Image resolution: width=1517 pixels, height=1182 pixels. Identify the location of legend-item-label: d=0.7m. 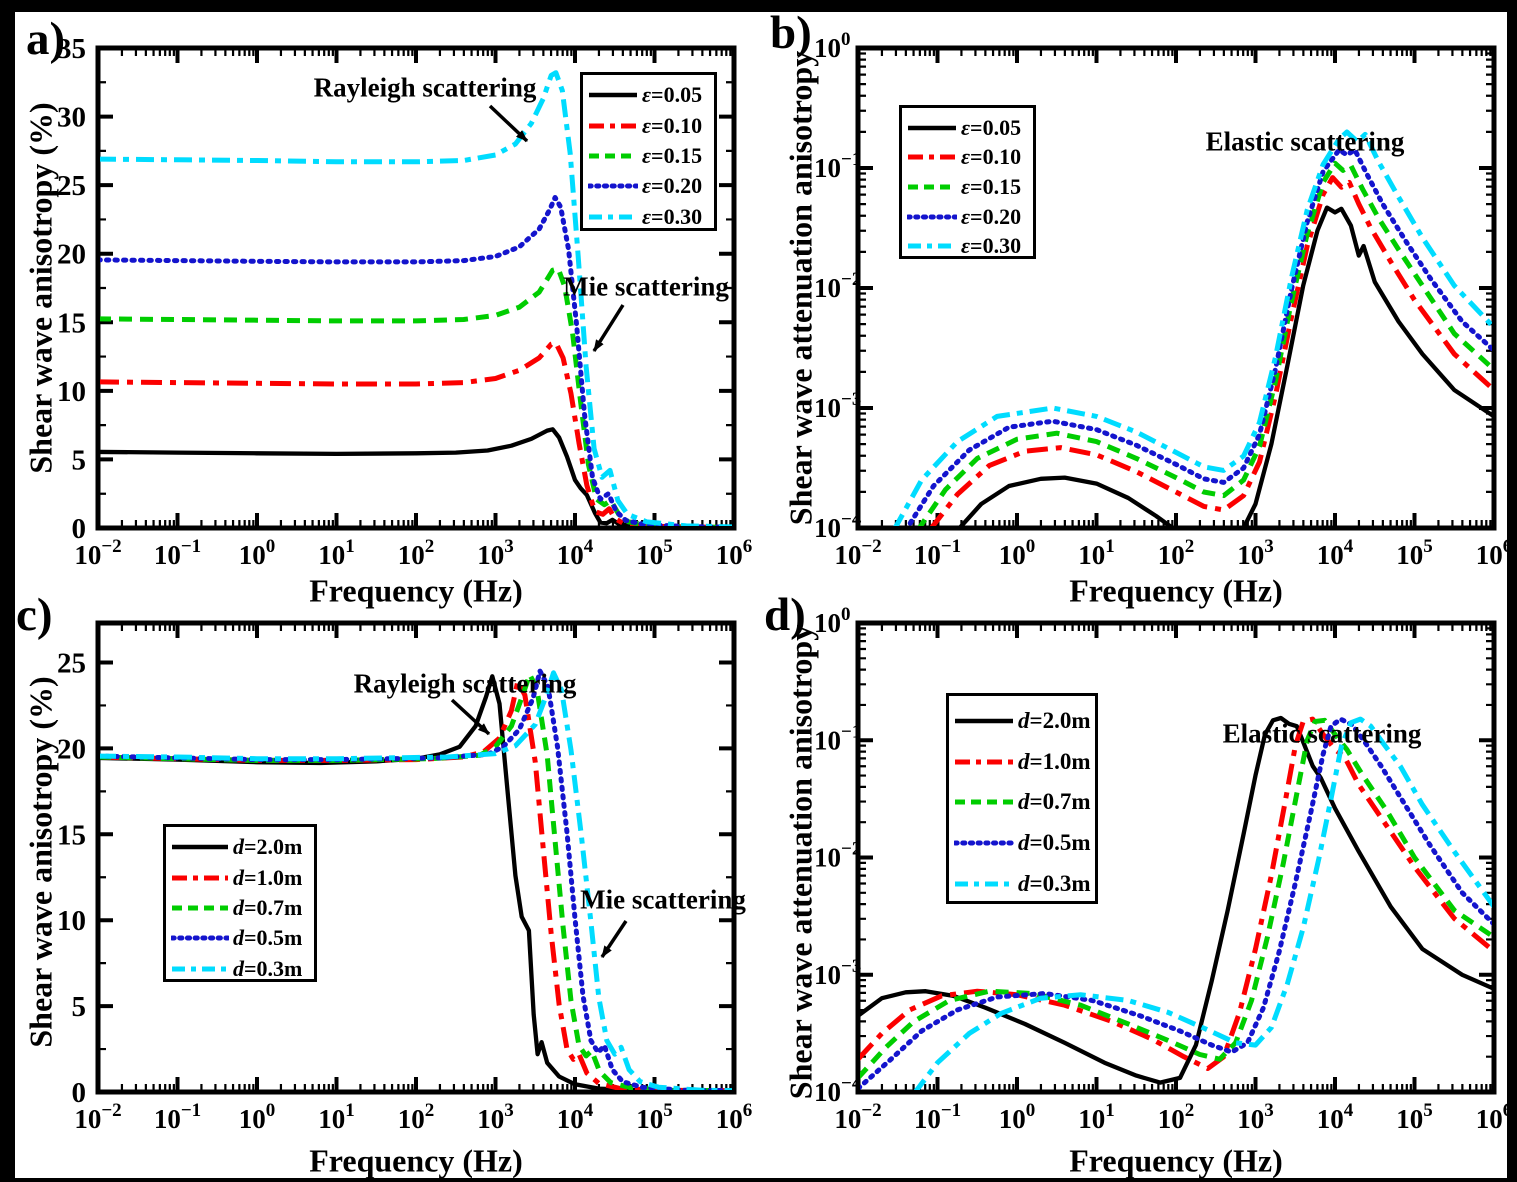
(1054, 802).